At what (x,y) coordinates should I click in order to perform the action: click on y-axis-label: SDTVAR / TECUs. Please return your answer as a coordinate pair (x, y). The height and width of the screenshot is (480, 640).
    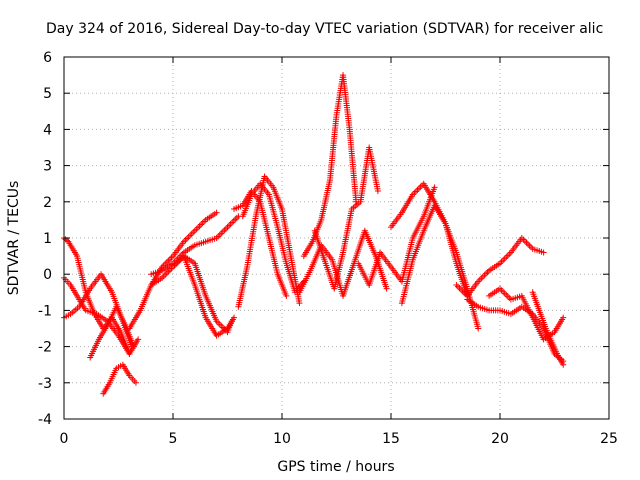
    Looking at the image, I should click on (14, 238).